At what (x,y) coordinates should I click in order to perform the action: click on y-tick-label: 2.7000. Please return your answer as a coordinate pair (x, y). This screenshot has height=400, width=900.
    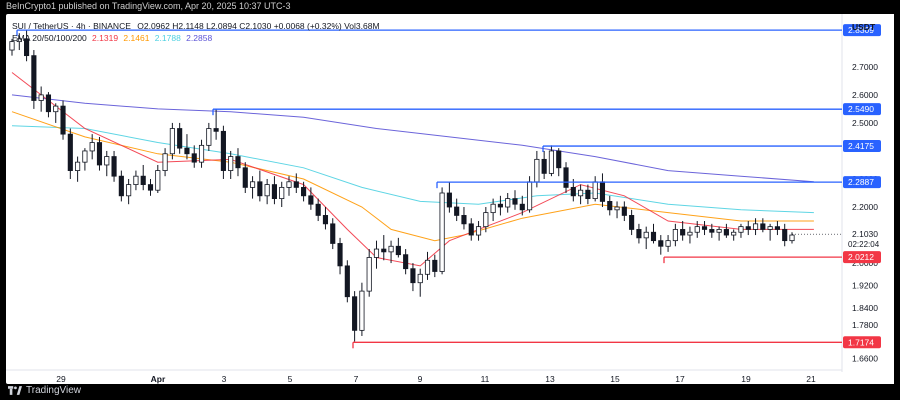
    Looking at the image, I should click on (865, 67).